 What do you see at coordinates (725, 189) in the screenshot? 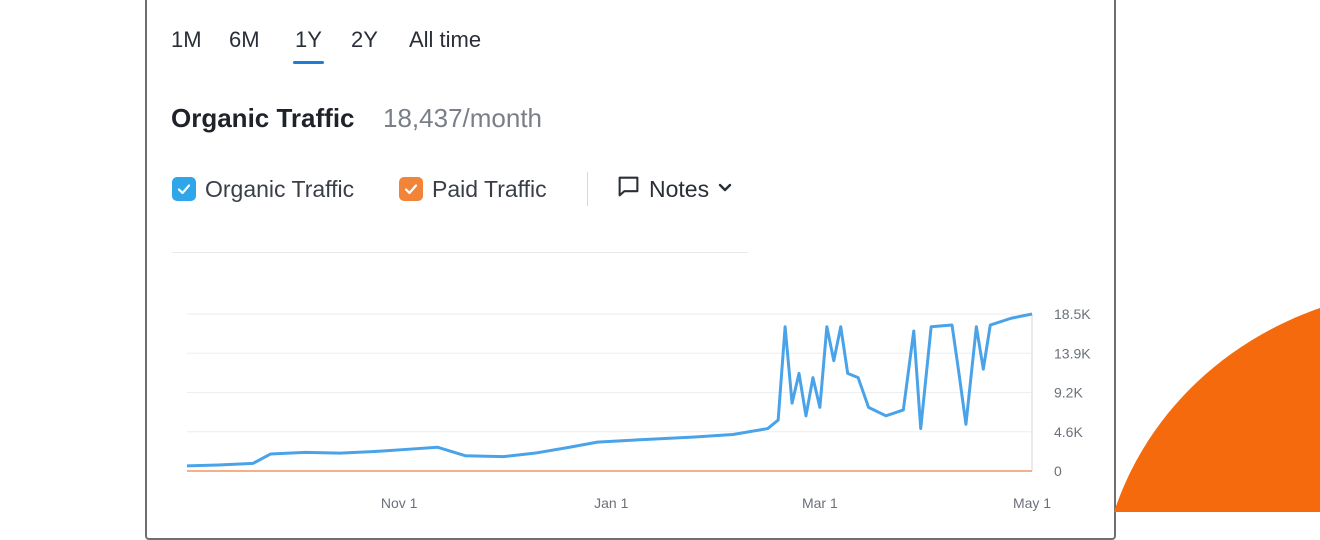
I see `chevron-down-icon` at bounding box center [725, 189].